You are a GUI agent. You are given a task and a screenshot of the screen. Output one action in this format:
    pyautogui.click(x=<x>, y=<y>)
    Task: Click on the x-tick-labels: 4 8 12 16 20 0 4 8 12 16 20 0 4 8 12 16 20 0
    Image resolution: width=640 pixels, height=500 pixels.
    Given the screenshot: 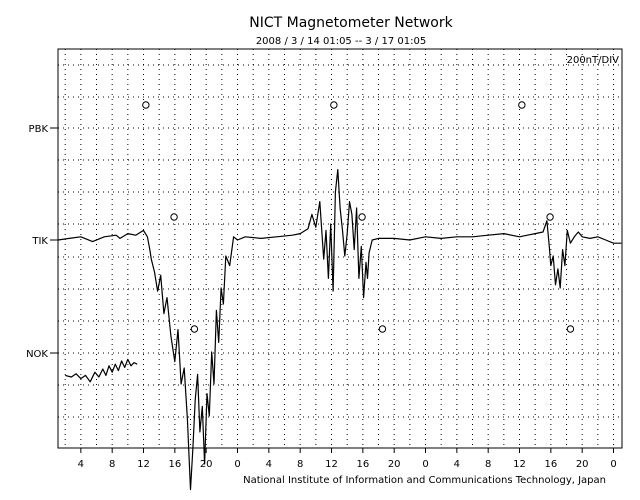 What is the action you would take?
    pyautogui.click(x=347, y=459)
    